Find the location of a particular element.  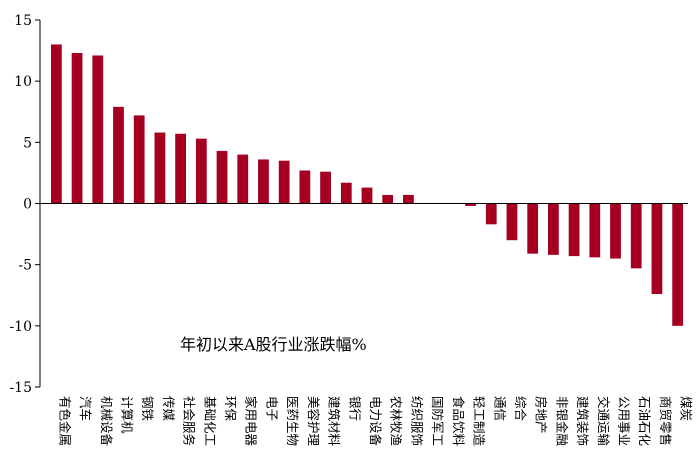

y-tick-label: 15 is located at coordinates (23, 21).